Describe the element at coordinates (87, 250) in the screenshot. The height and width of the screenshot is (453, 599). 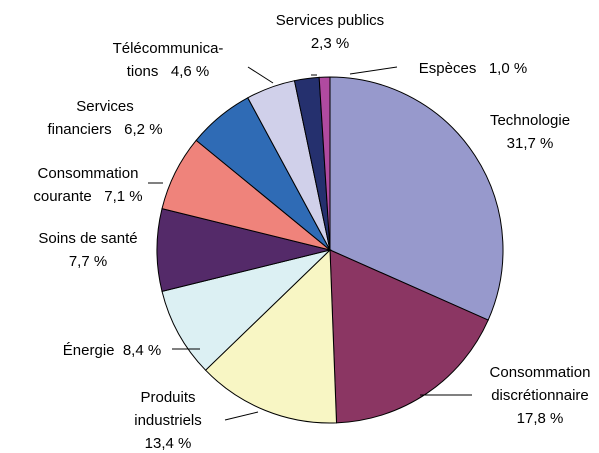
I see `label-soins-de-sante: Soins de santé 7,7 %` at that location.